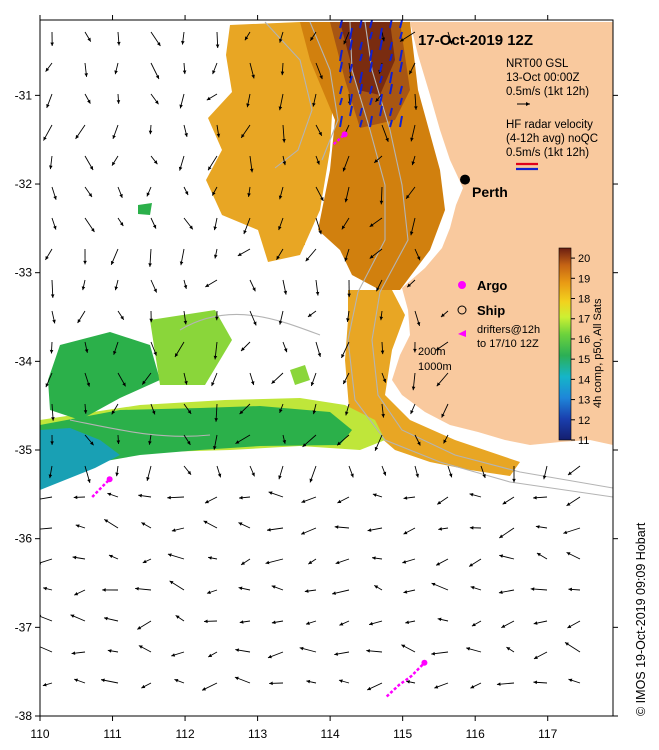  I want to click on colorbar-tick-label: 15, so click(584, 360).